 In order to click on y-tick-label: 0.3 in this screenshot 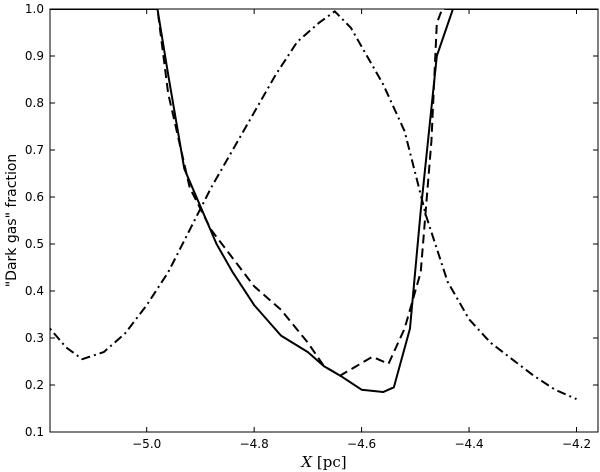, I will do `click(34, 338)`.